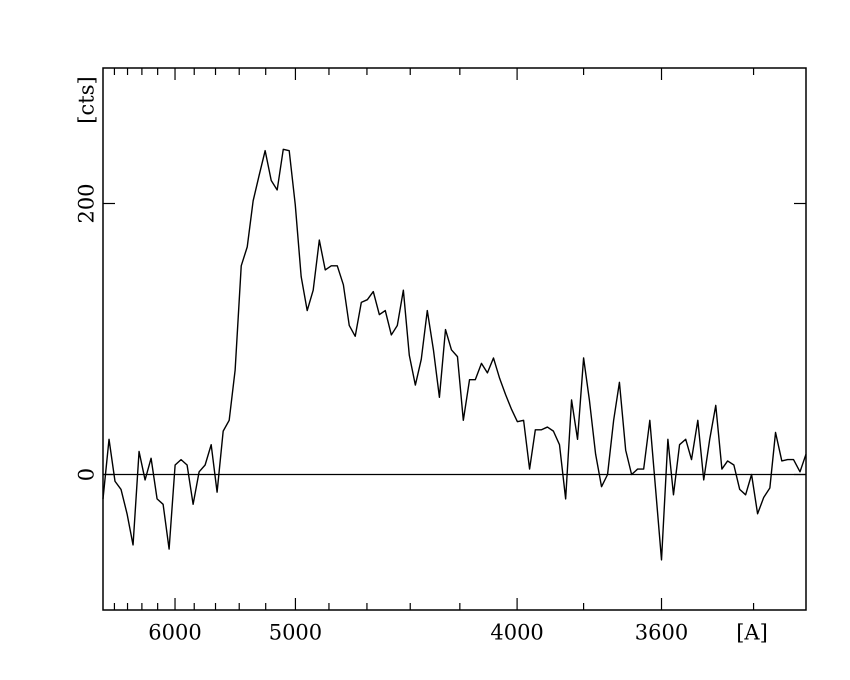 The height and width of the screenshot is (680, 850). I want to click on x-tick-label: 6000, so click(174, 633).